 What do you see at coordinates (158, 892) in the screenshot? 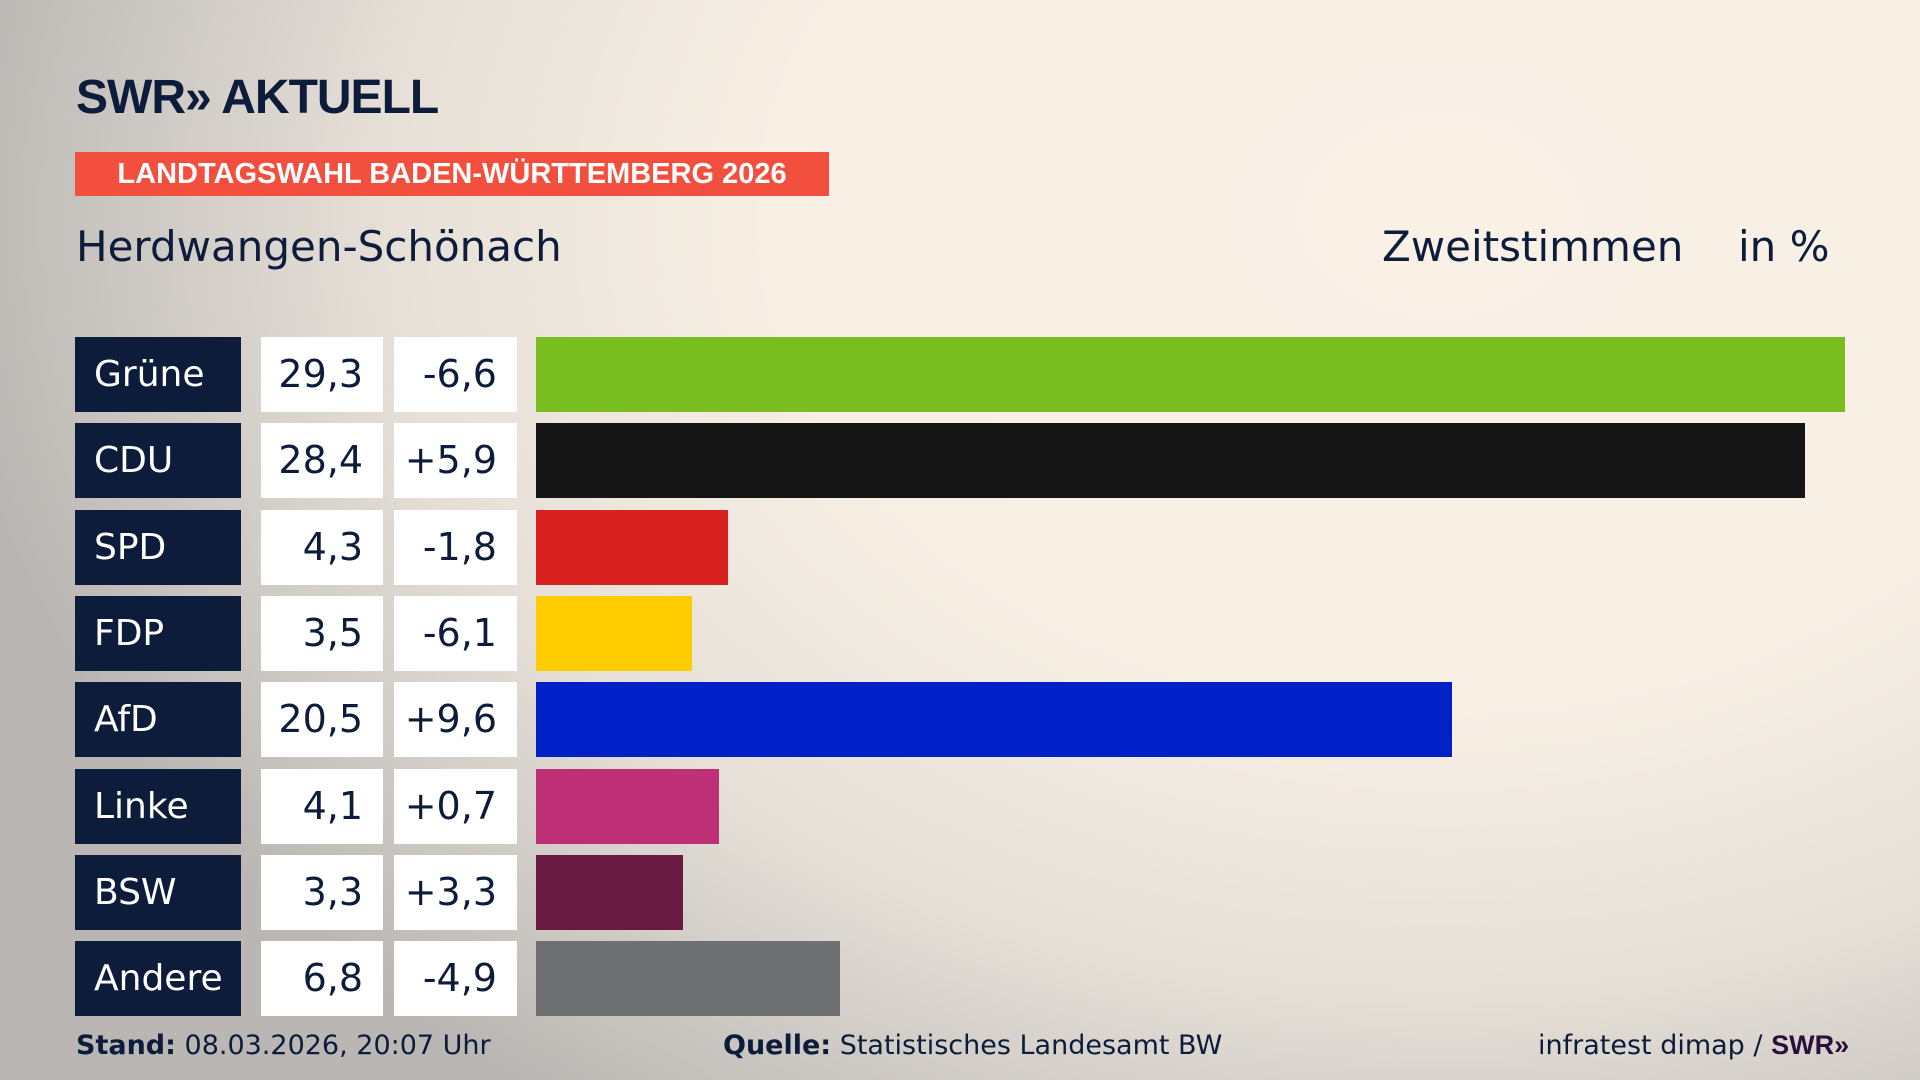
I see `party-label: BSW` at bounding box center [158, 892].